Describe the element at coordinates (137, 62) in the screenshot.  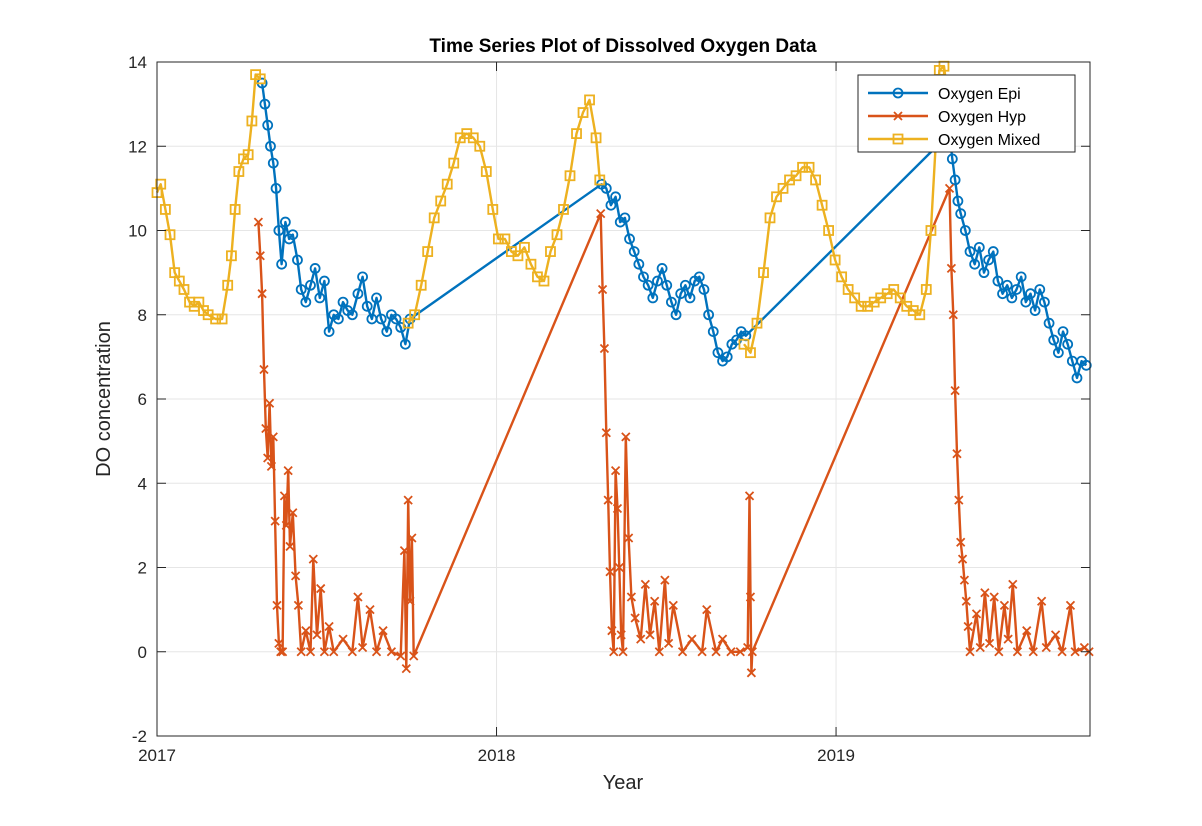
I see `y-tick-label: 14` at that location.